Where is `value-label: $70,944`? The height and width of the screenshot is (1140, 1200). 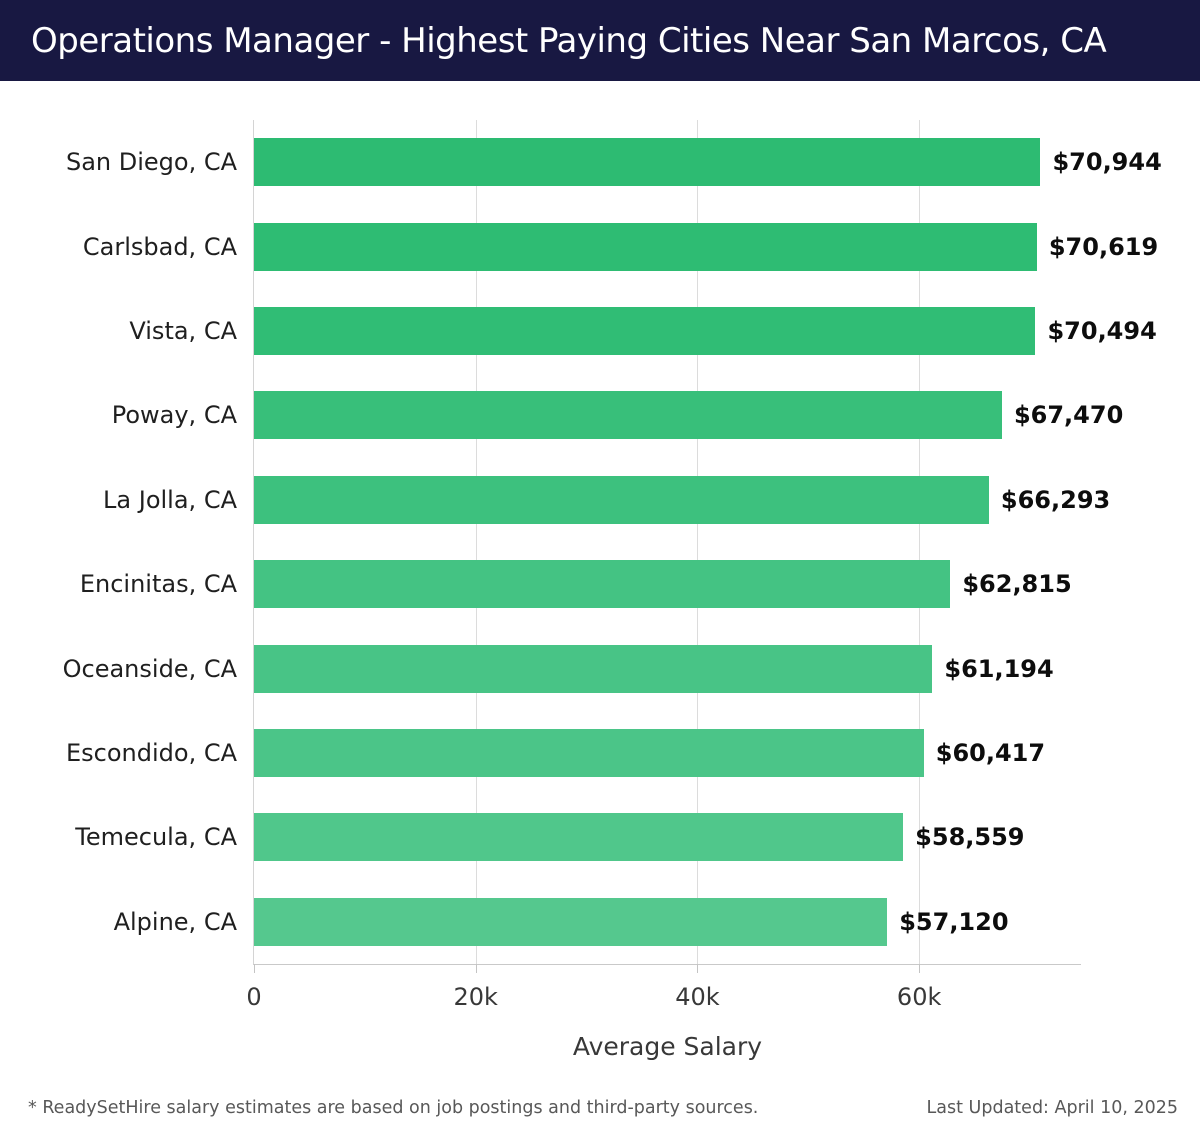 value-label: $70,944 is located at coordinates (1107, 162).